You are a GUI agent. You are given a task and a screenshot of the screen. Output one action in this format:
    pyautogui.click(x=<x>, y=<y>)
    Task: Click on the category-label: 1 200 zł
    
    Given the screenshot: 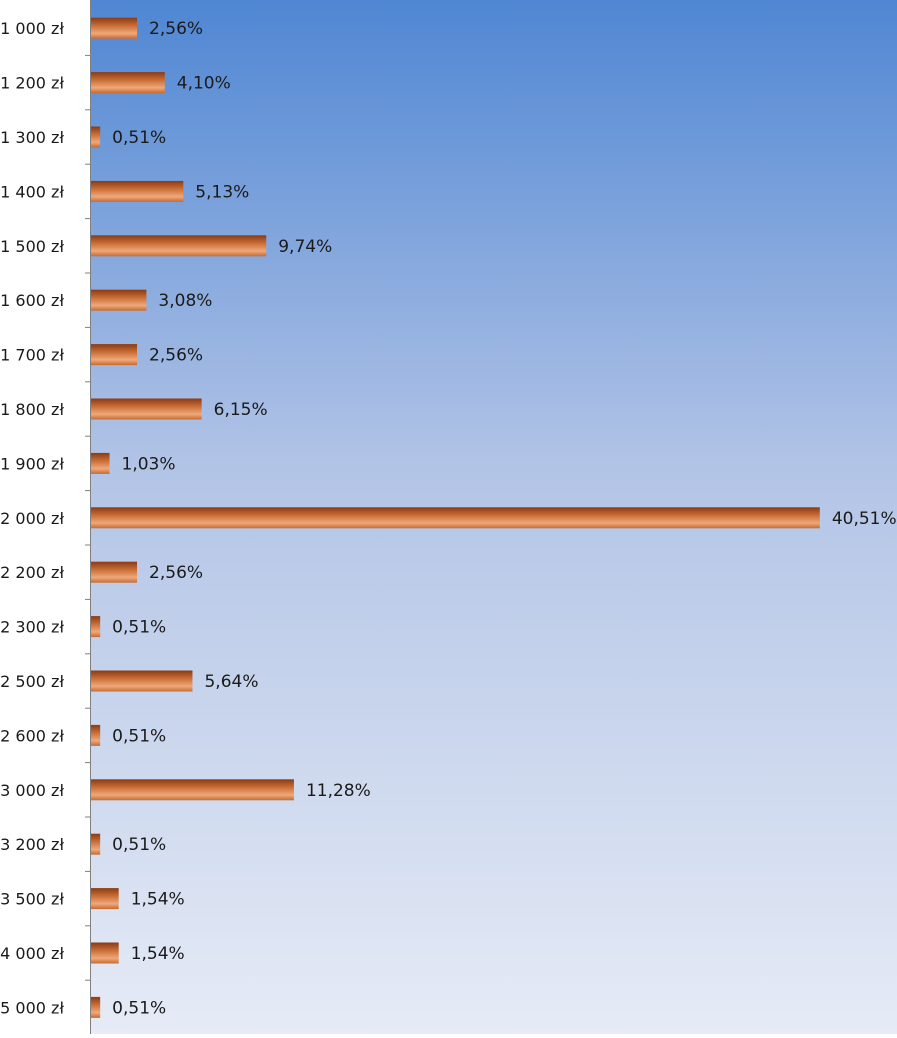 What is the action you would take?
    pyautogui.click(x=32, y=83)
    